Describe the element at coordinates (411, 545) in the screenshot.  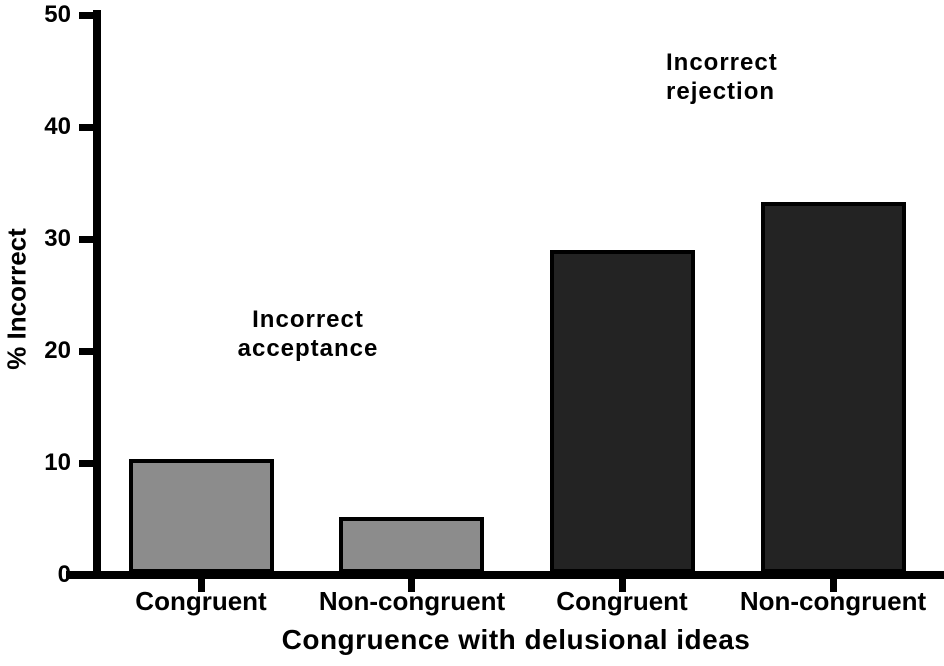
I see `bar-incorrect-acceptance-non-congruent` at that location.